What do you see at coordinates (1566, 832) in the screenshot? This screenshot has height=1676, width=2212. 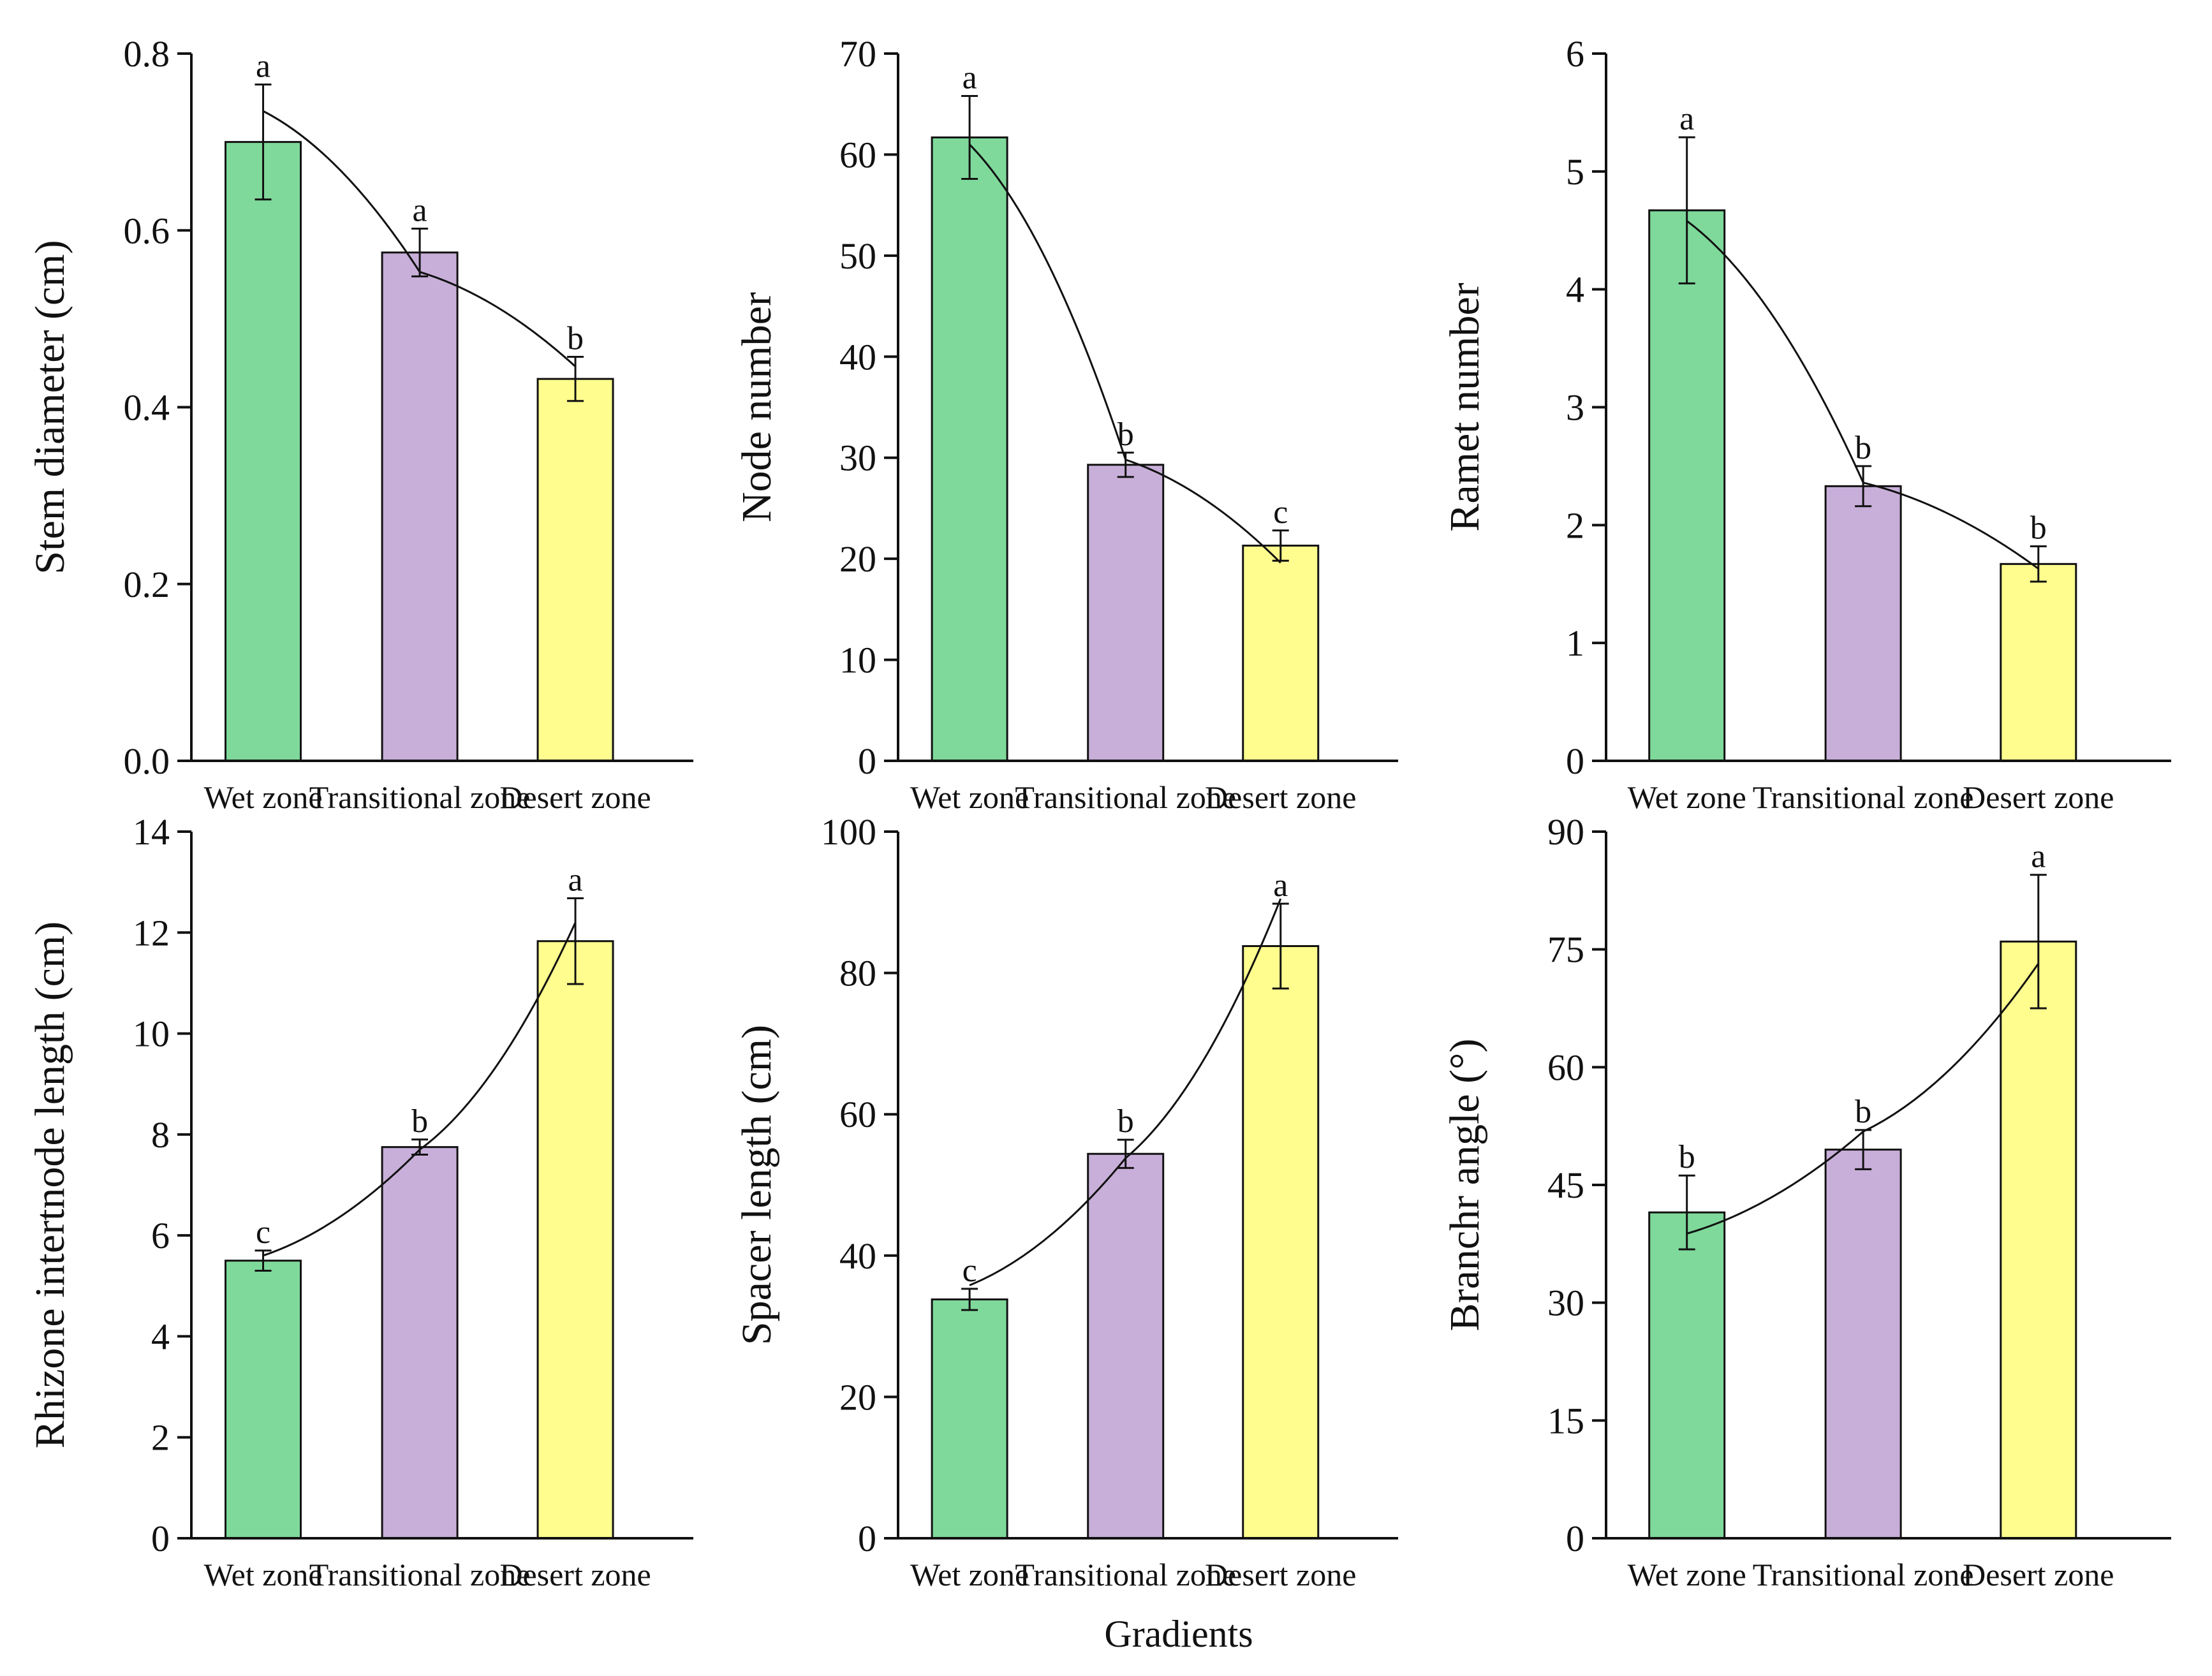 I see `y-tick-label: 90` at bounding box center [1566, 832].